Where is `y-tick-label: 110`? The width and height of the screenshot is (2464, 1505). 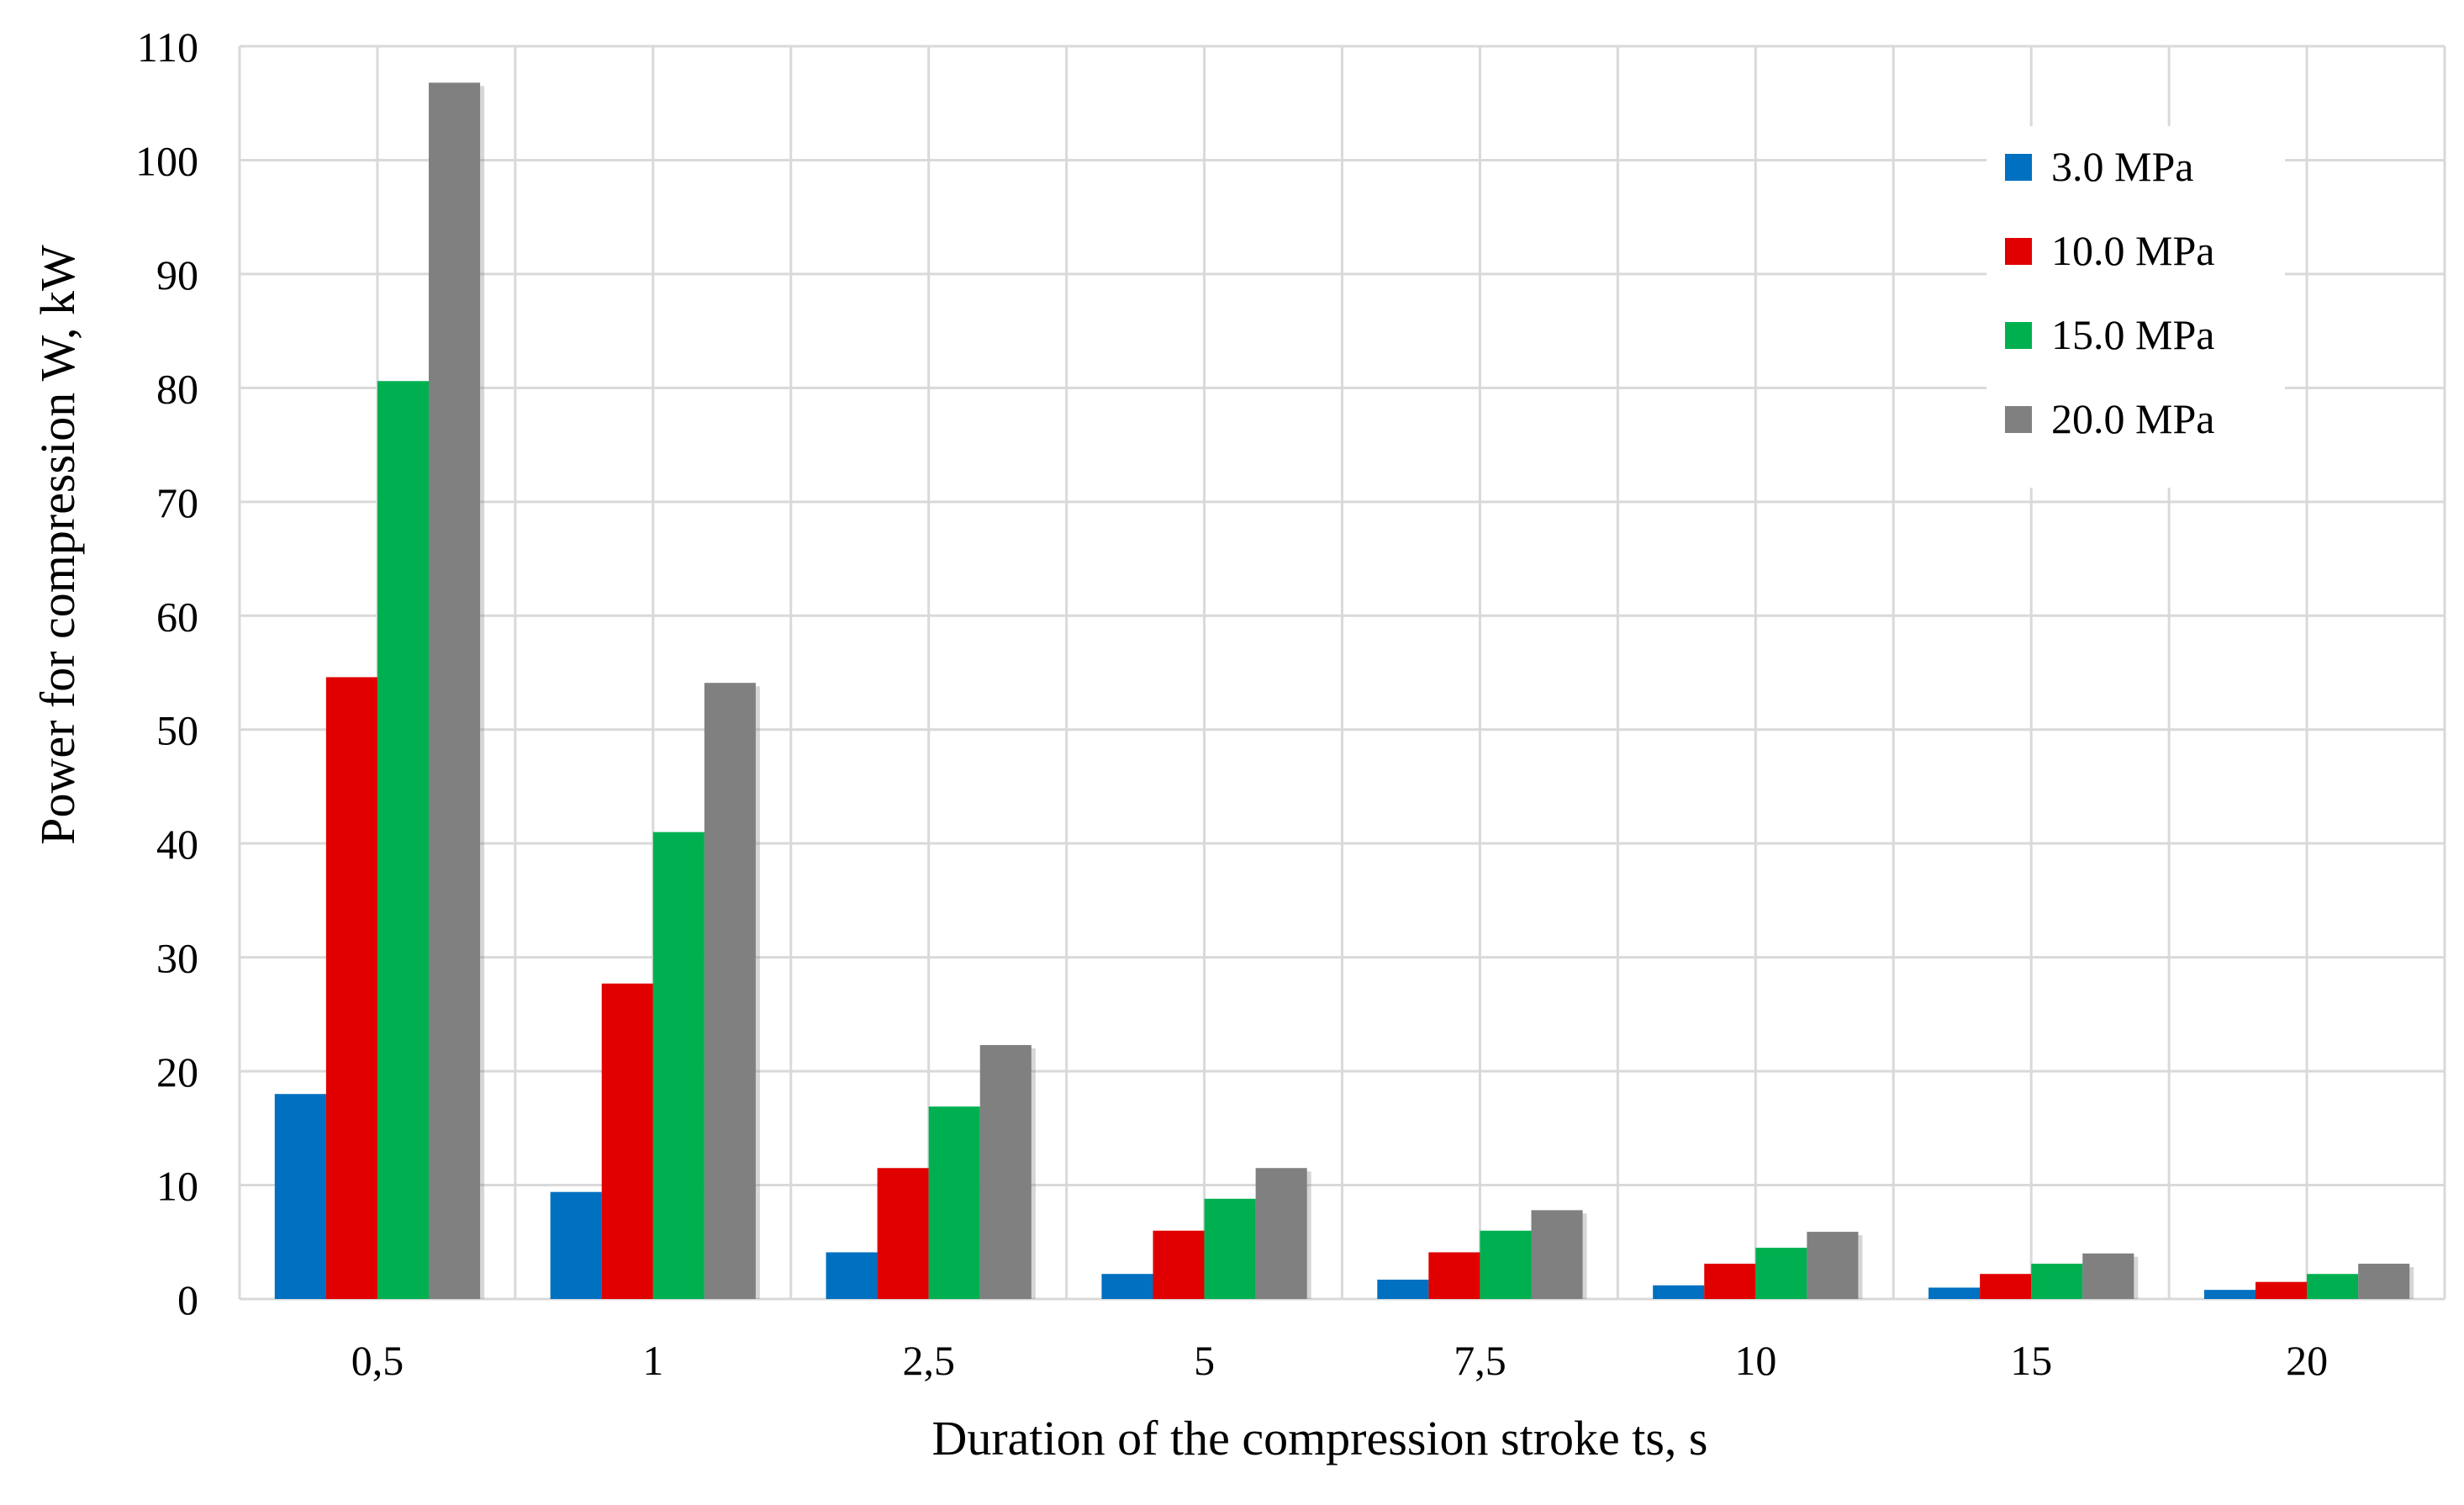
y-tick-label: 110 is located at coordinates (167, 47).